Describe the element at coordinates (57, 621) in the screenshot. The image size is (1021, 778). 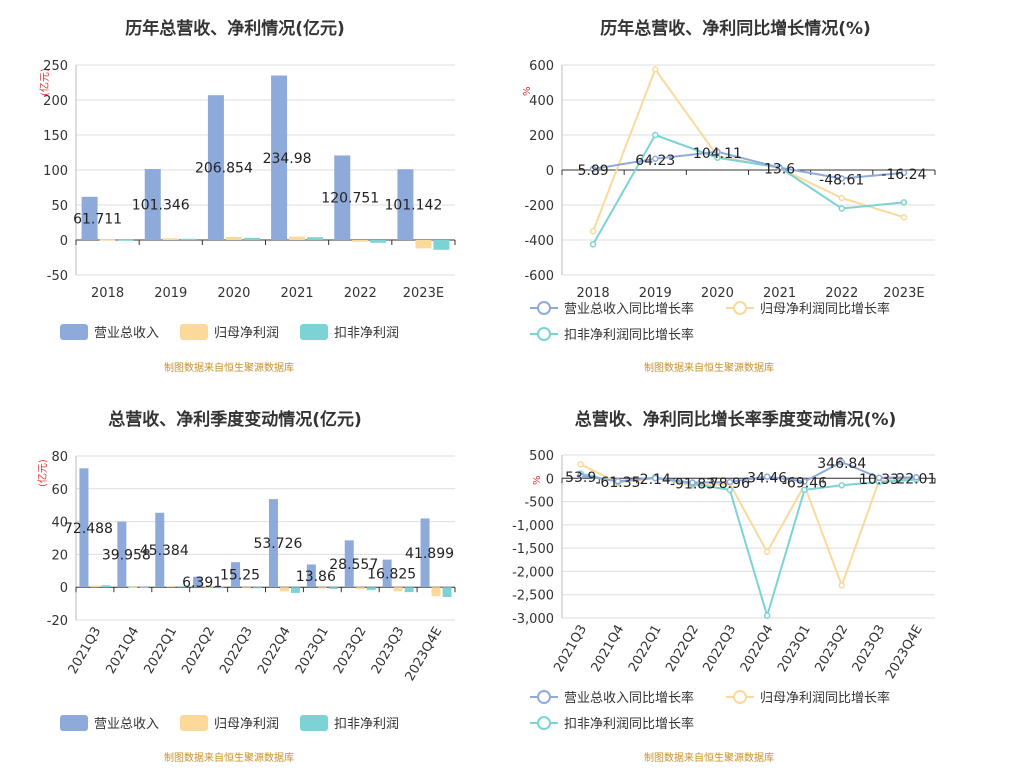
I see `y-tick-label: -20` at that location.